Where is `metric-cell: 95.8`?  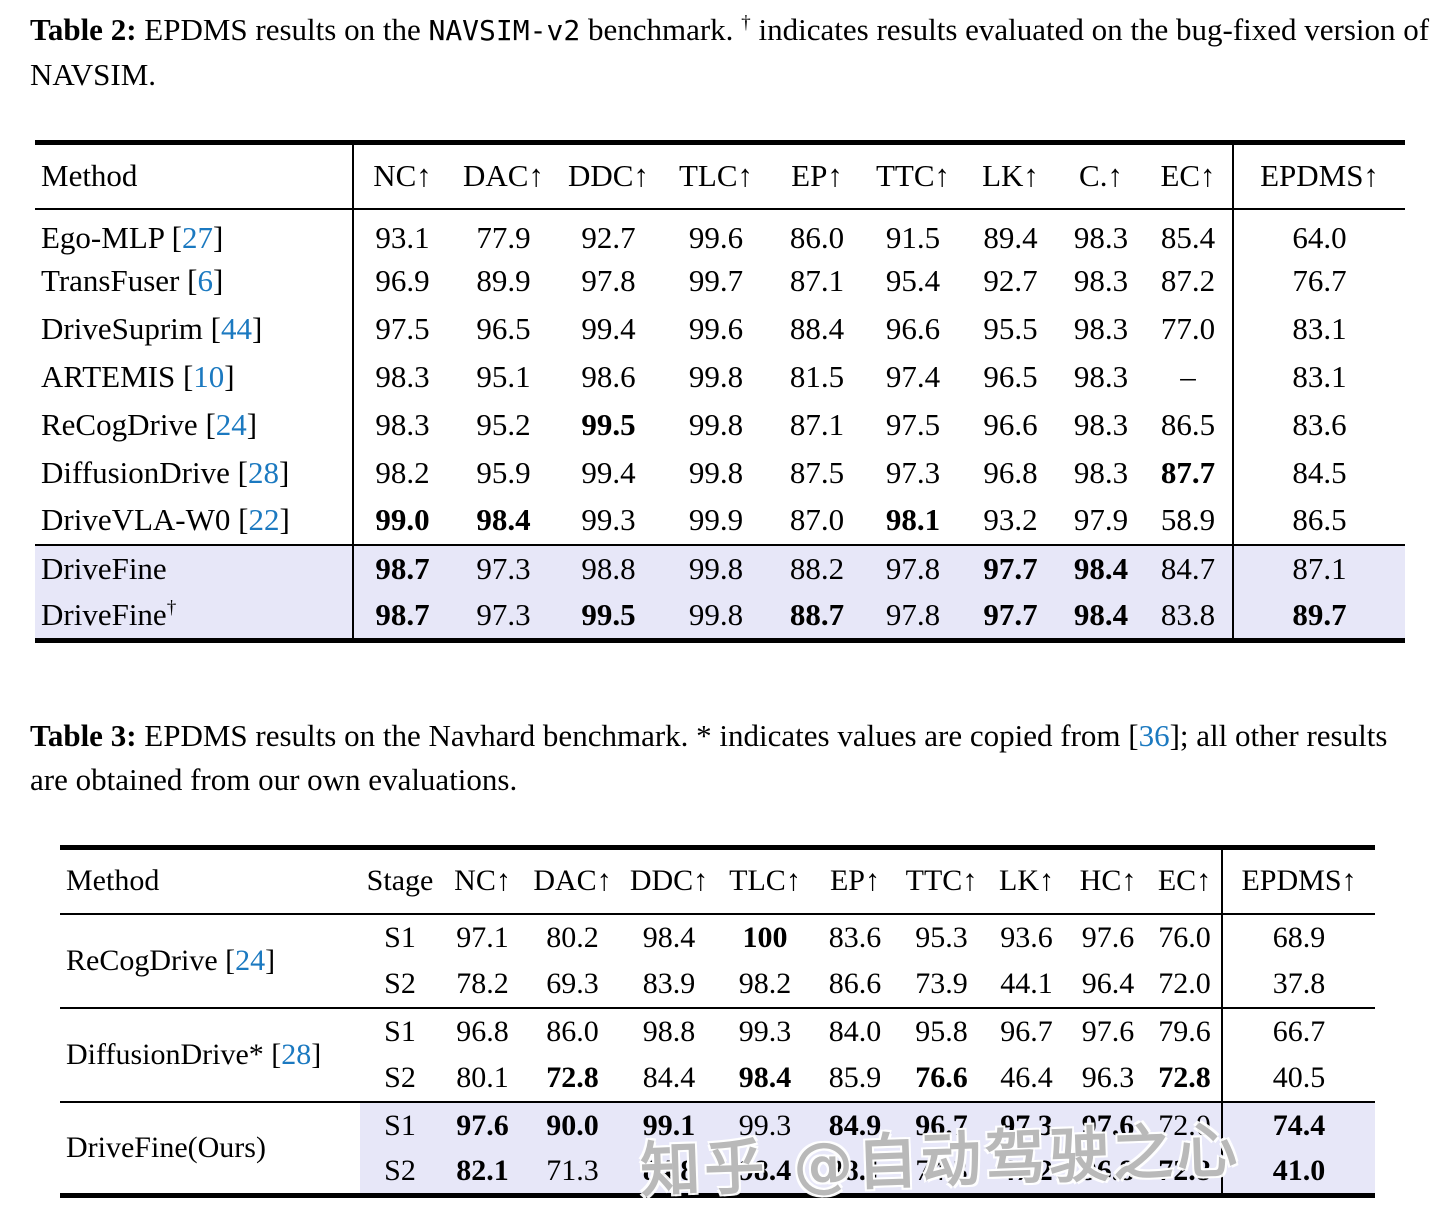 metric-cell: 95.8 is located at coordinates (941, 1031).